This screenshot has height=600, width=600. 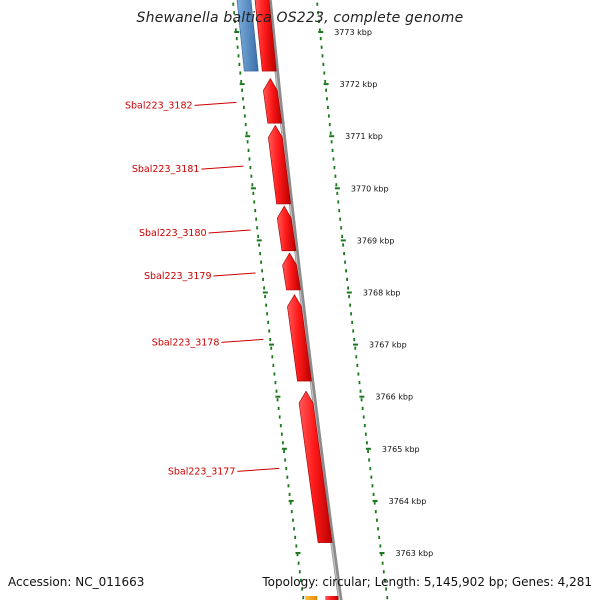 I want to click on scale-tick-label: 3771 kbp, so click(x=364, y=136).